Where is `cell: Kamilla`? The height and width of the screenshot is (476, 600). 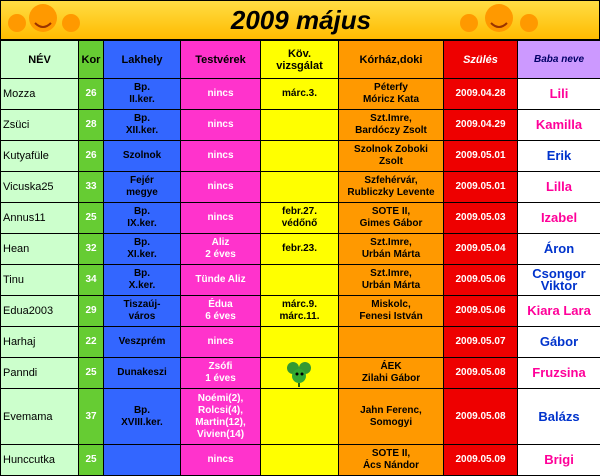
cell: Kamilla is located at coordinates (559, 125).